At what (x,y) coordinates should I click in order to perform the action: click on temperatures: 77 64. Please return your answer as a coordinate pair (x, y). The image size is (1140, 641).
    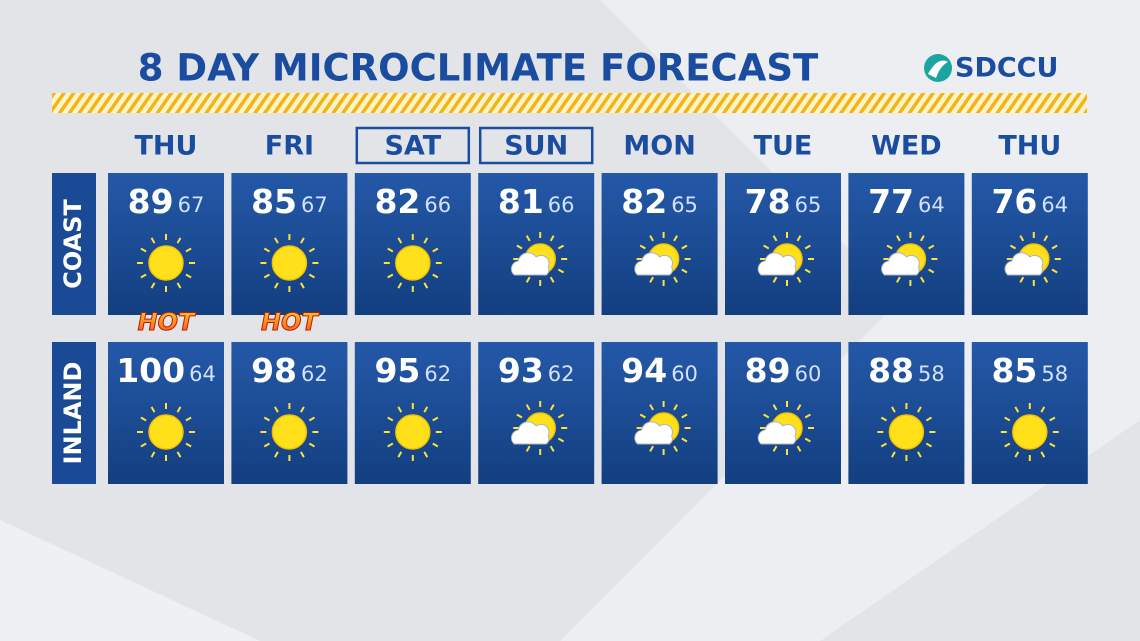
    Looking at the image, I should click on (906, 201).